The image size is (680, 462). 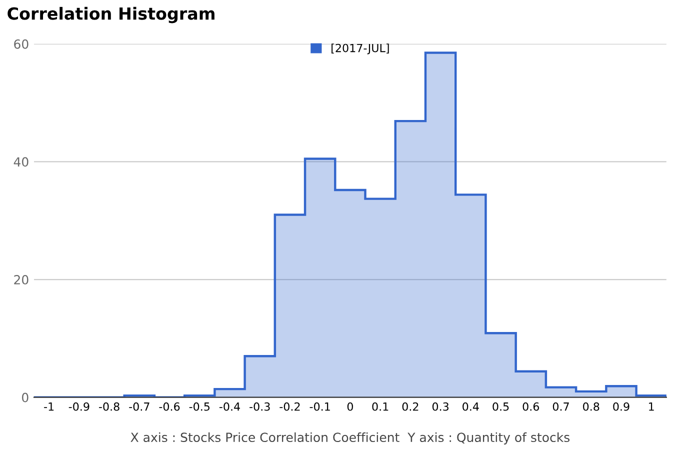 What do you see at coordinates (290, 406) in the screenshot?
I see `x-tick-label: -0.2` at bounding box center [290, 406].